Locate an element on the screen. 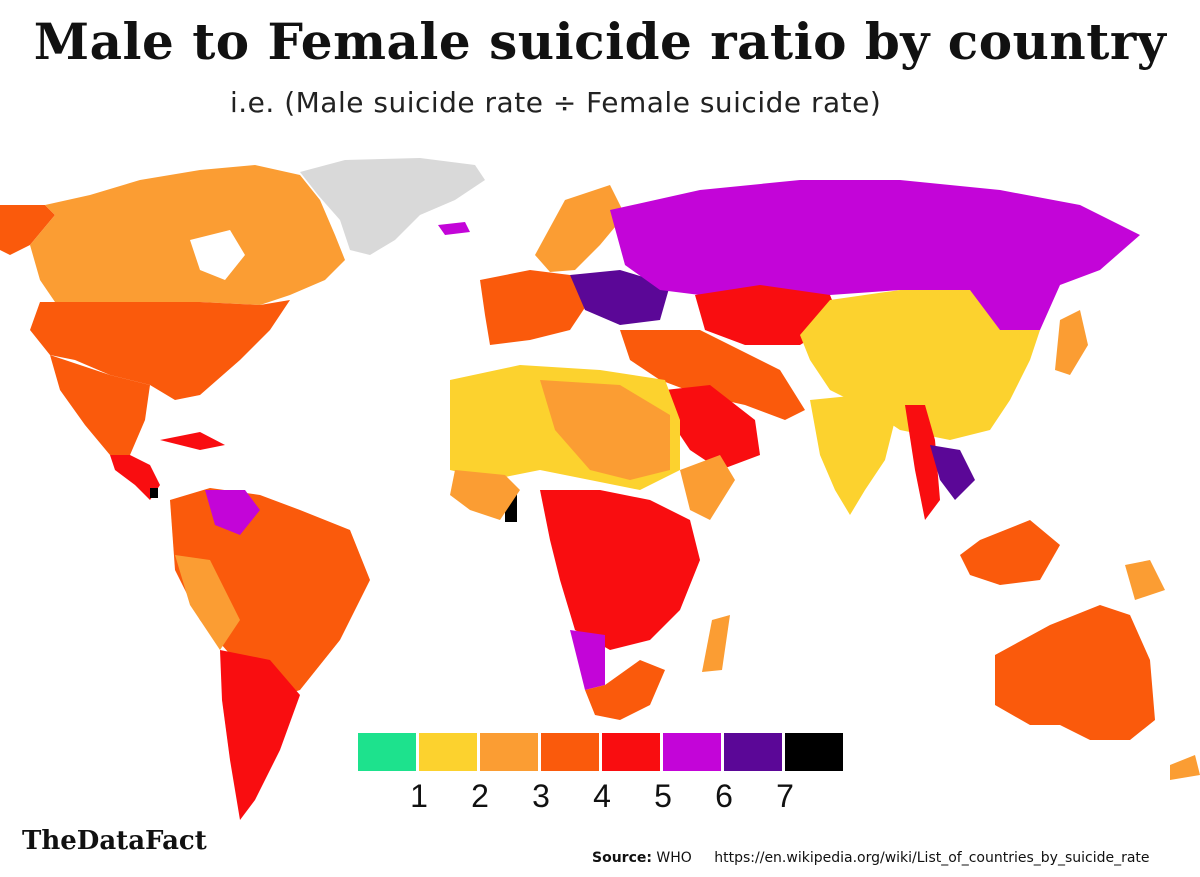 Image resolution: width=1200 pixels, height=877 pixels. region-papua is located at coordinates (1145, 580).